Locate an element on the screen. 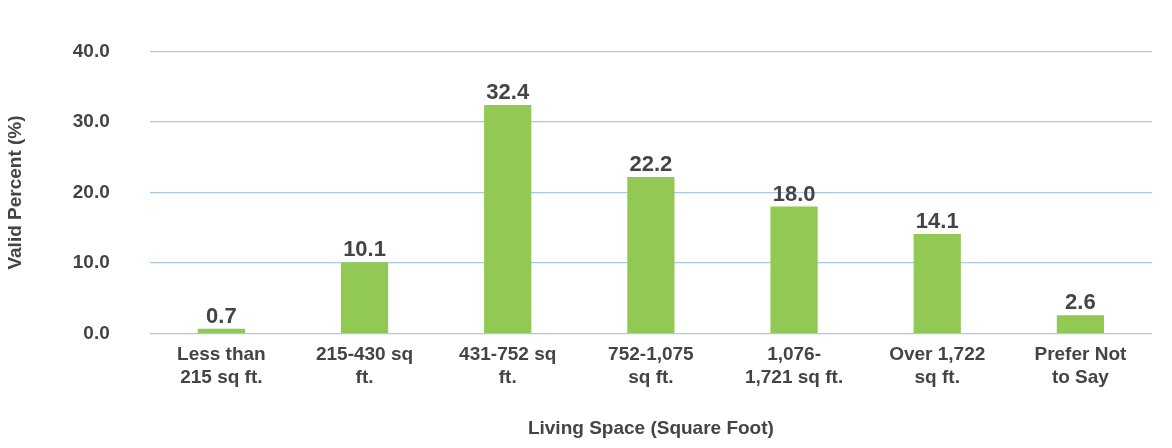 This screenshot has height=448, width=1172. x-axis-title: Living Space (Square Foot) is located at coordinates (650, 427).